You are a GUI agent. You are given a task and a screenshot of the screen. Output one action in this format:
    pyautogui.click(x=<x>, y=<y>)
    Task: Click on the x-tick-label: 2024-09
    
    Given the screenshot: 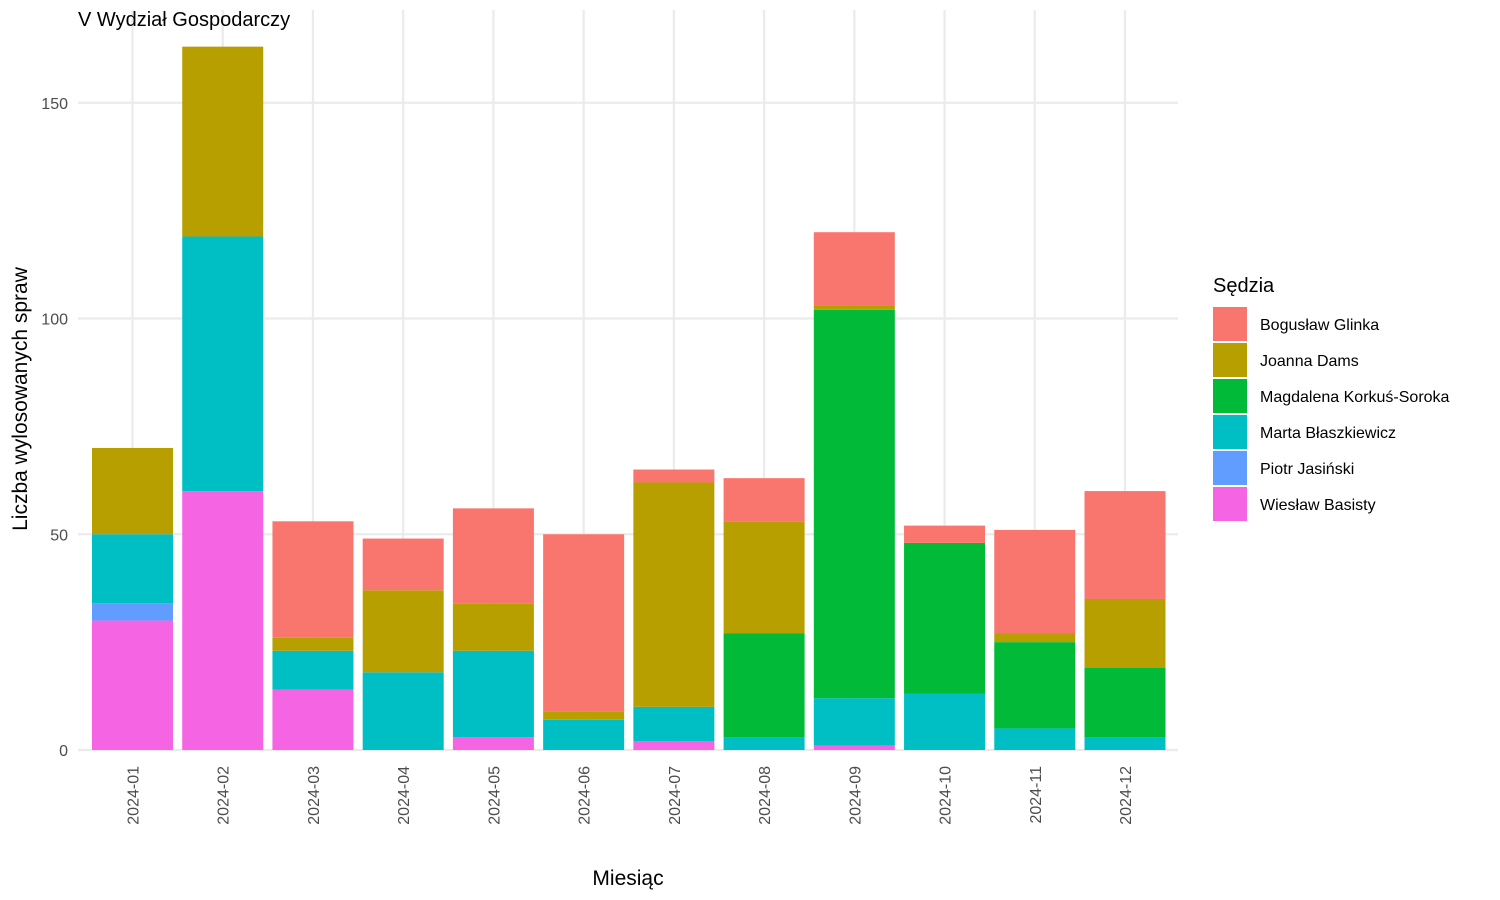 What is the action you would take?
    pyautogui.click(x=855, y=795)
    